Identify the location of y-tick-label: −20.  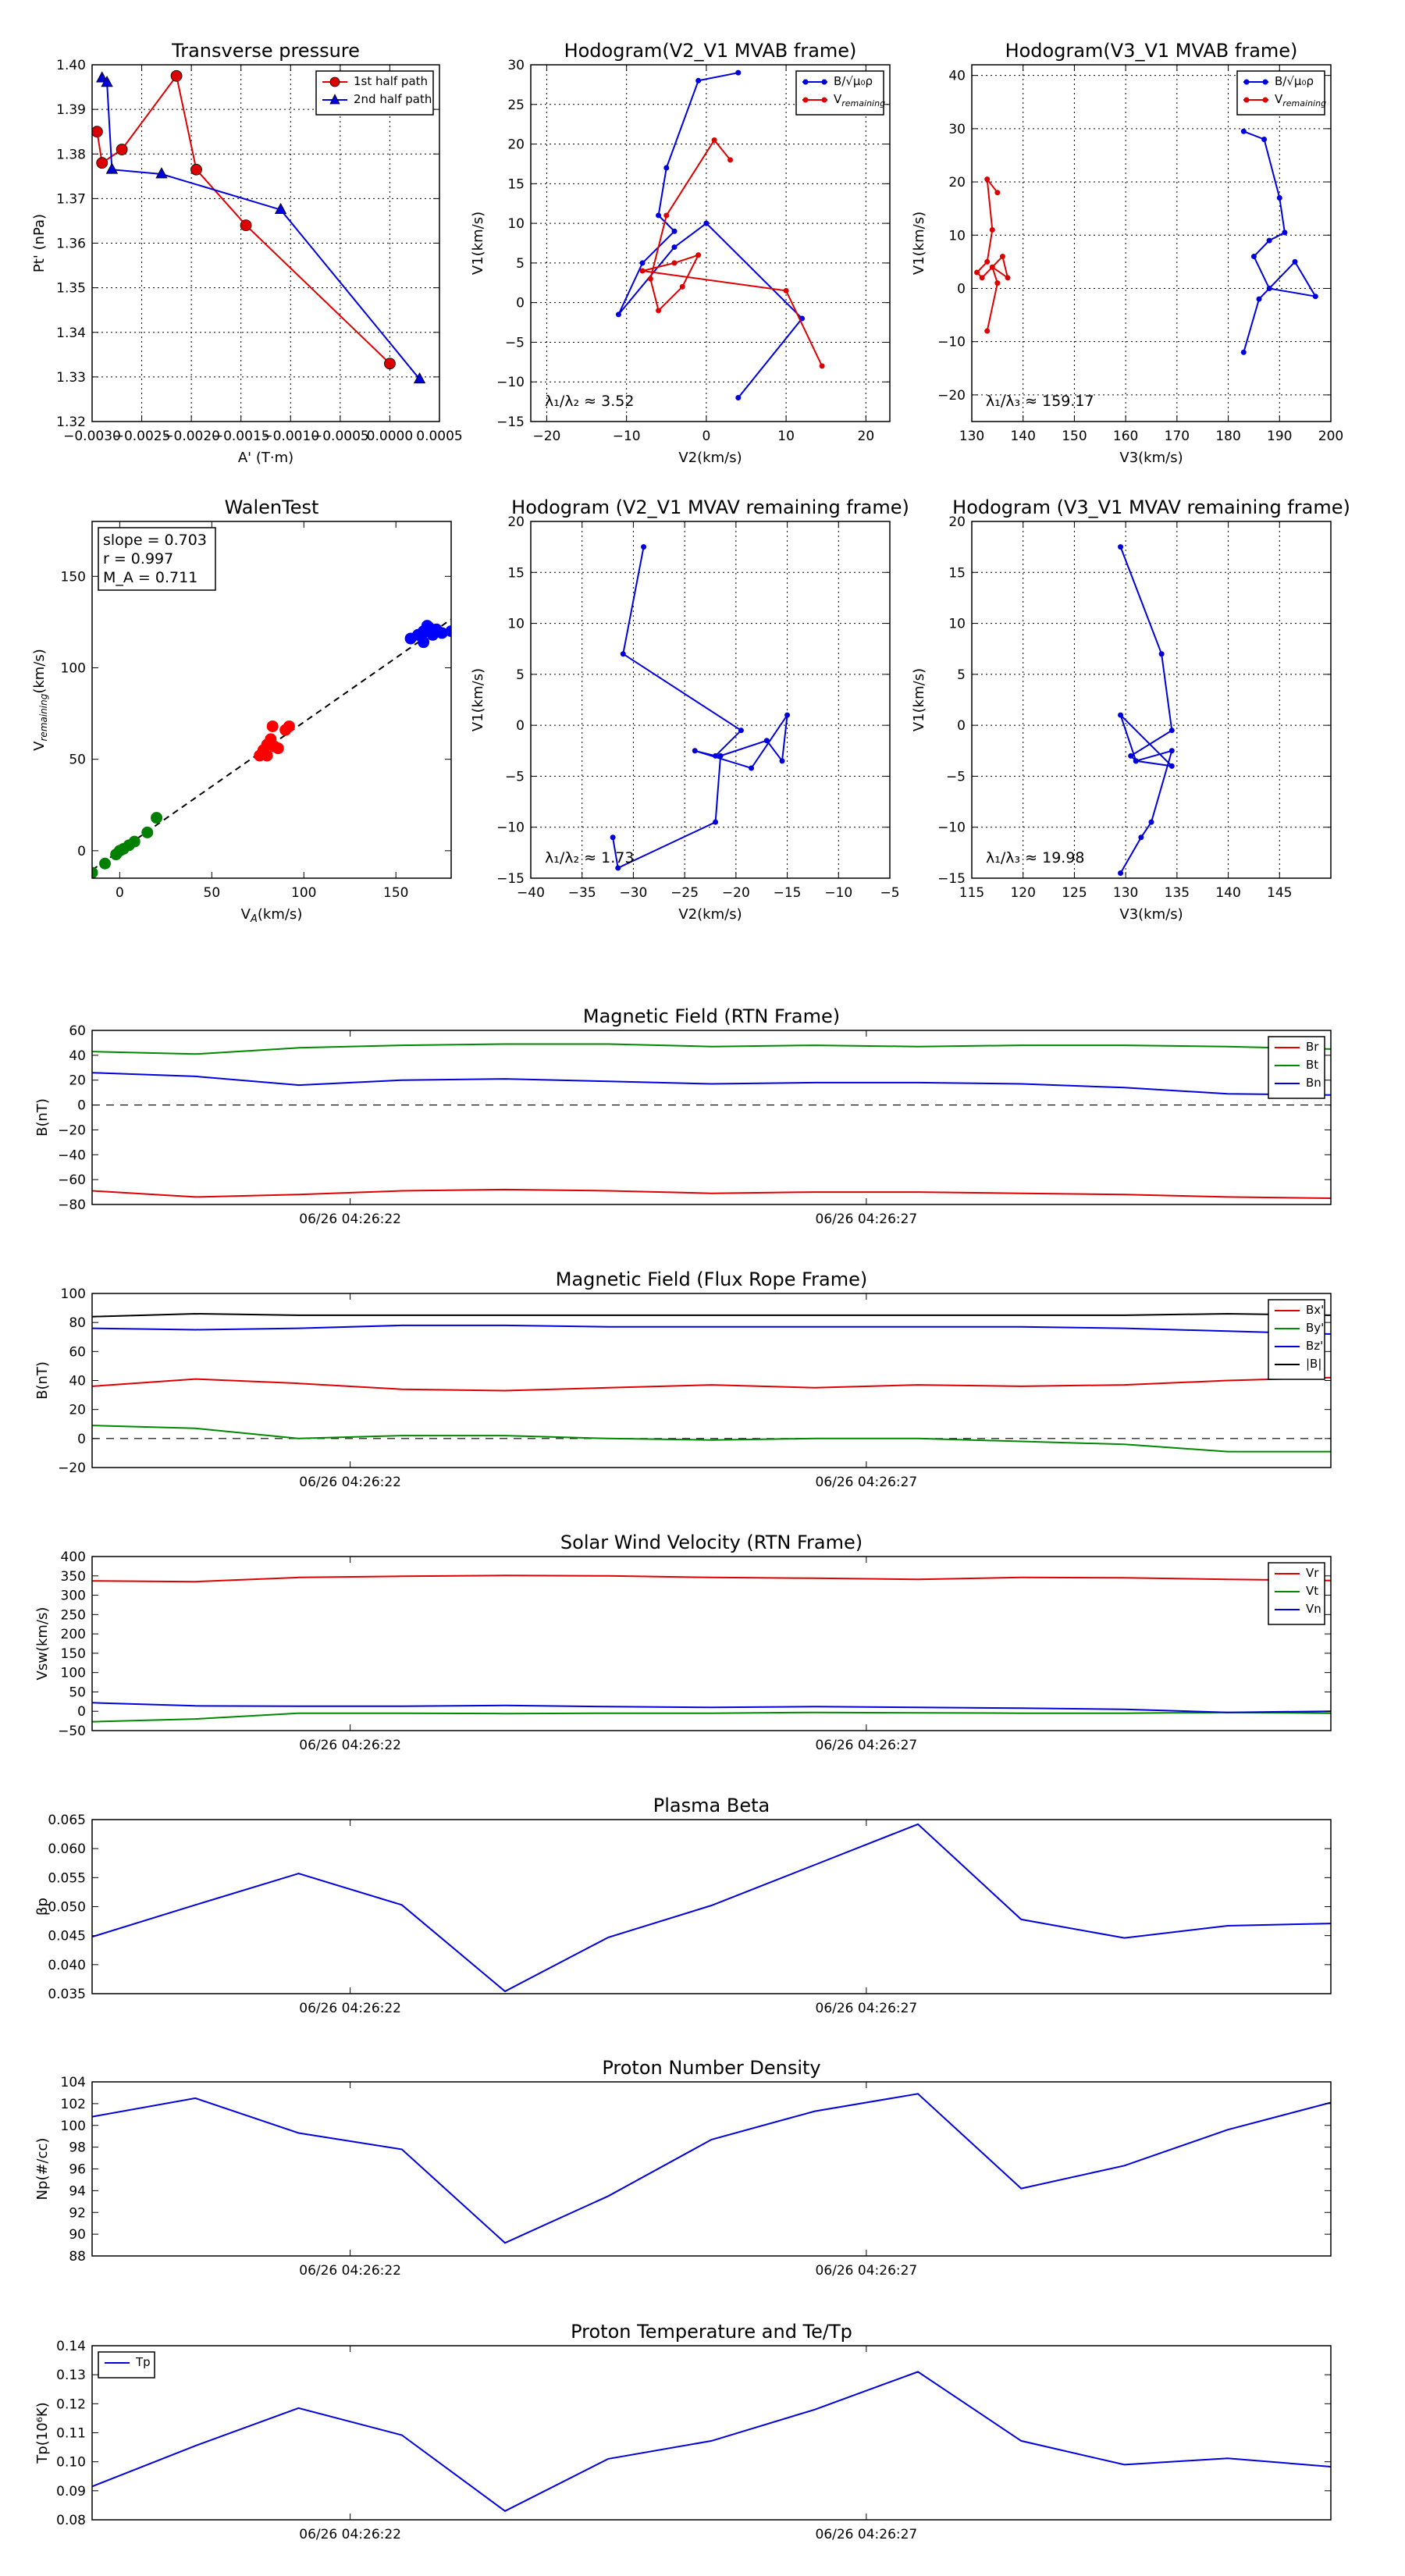
(72, 1130).